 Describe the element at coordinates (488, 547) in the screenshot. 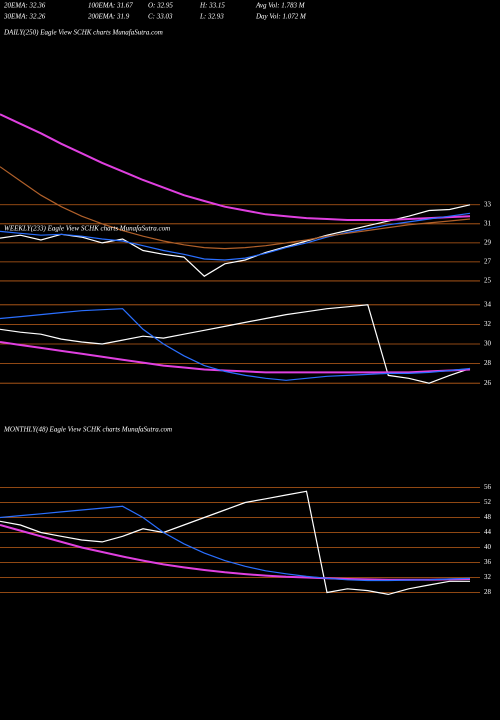

I see `y-tick-label: 40` at that location.